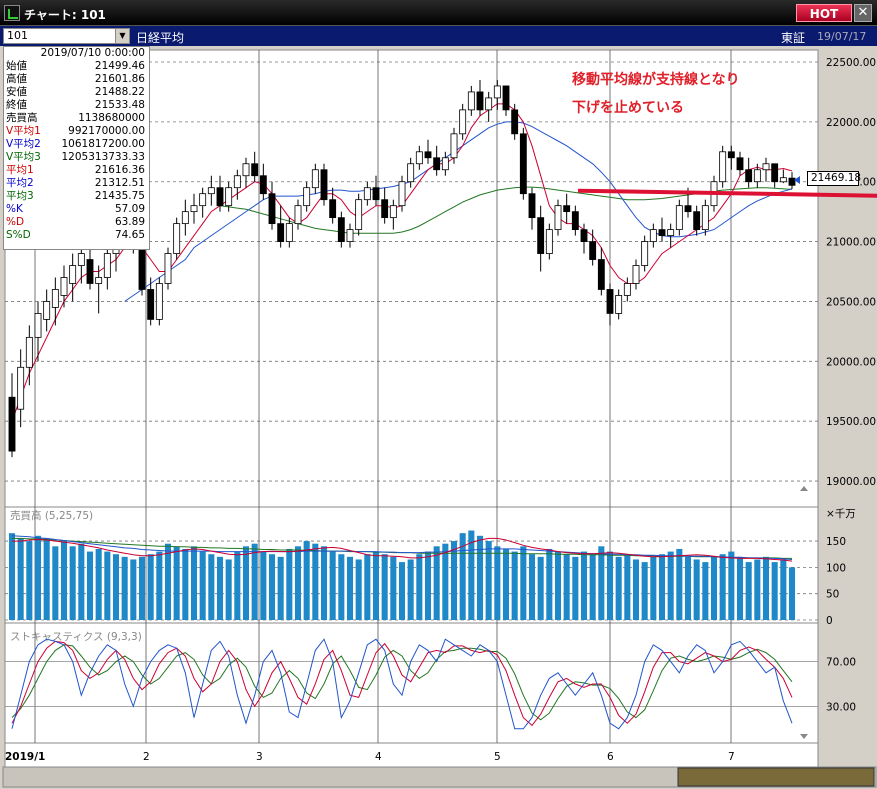 This screenshot has width=877, height=789. I want to click on time-tick-label: 4, so click(378, 757).